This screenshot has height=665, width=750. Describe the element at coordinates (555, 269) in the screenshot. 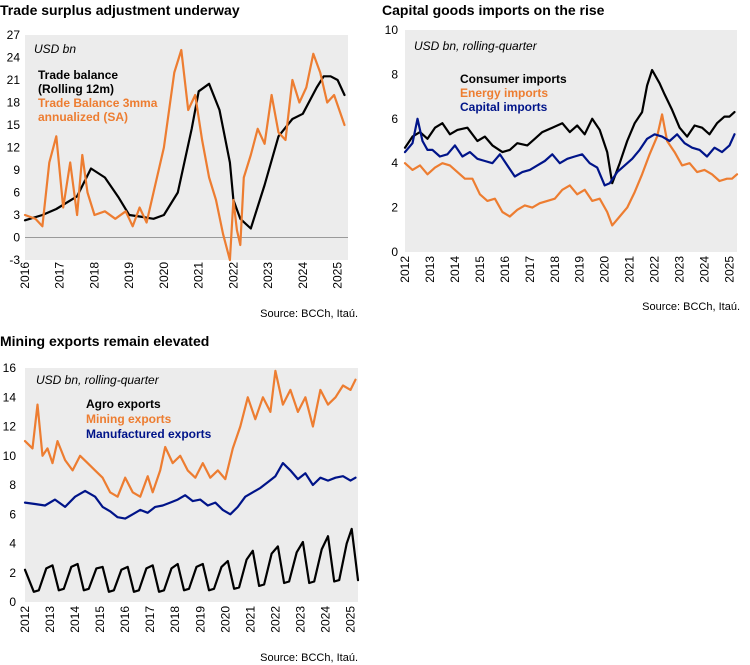

I see `chart2-xtick-label: 2018` at that location.